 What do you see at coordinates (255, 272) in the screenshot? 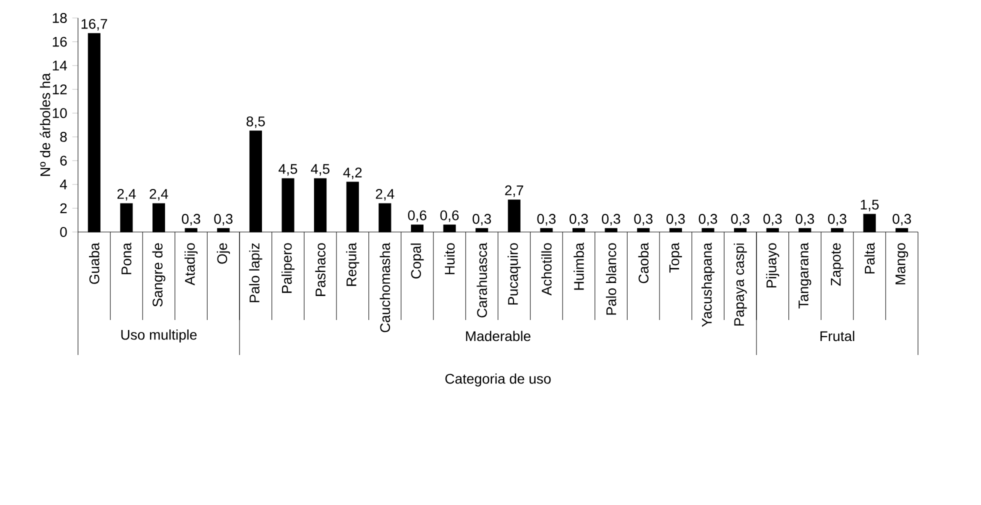
I see `x-tick-label: Palo lapiz` at bounding box center [255, 272].